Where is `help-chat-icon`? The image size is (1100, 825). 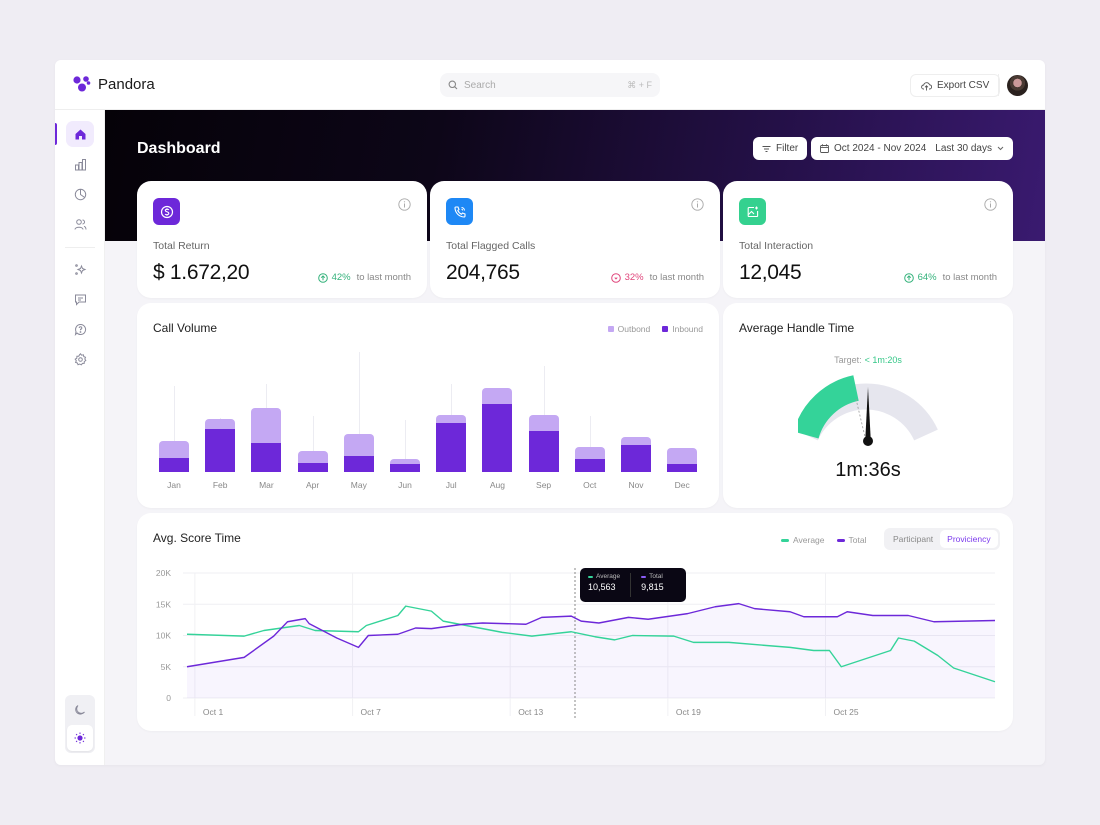 help-chat-icon is located at coordinates (80, 329).